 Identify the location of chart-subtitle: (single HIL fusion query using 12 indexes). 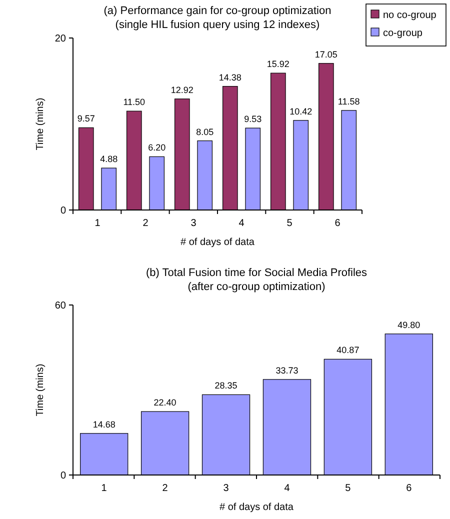
(217, 25).